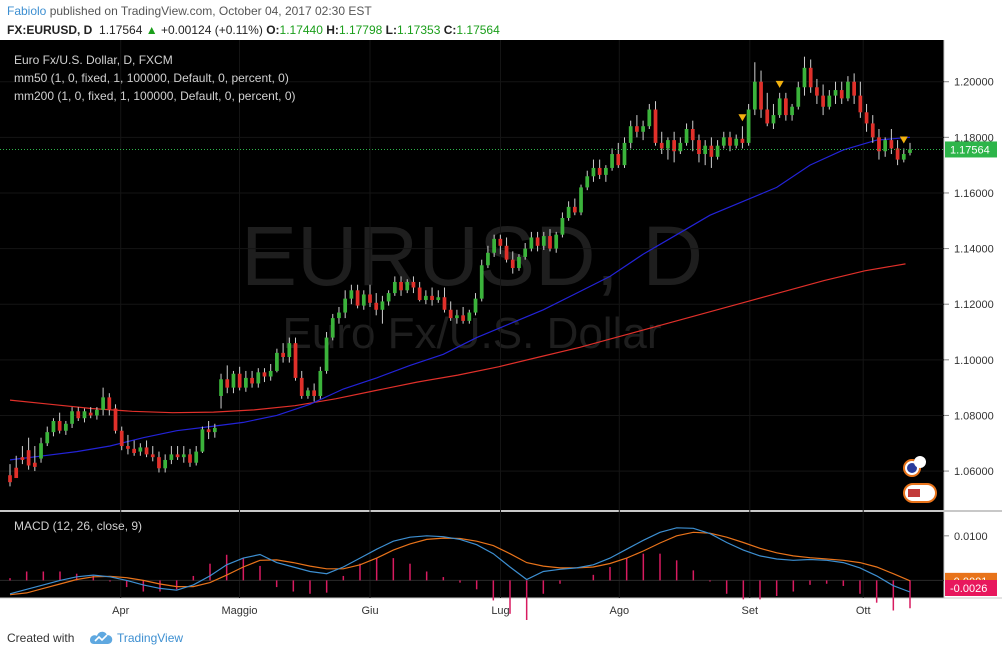  What do you see at coordinates (101, 637) in the screenshot?
I see `tradingview-logo-icon` at bounding box center [101, 637].